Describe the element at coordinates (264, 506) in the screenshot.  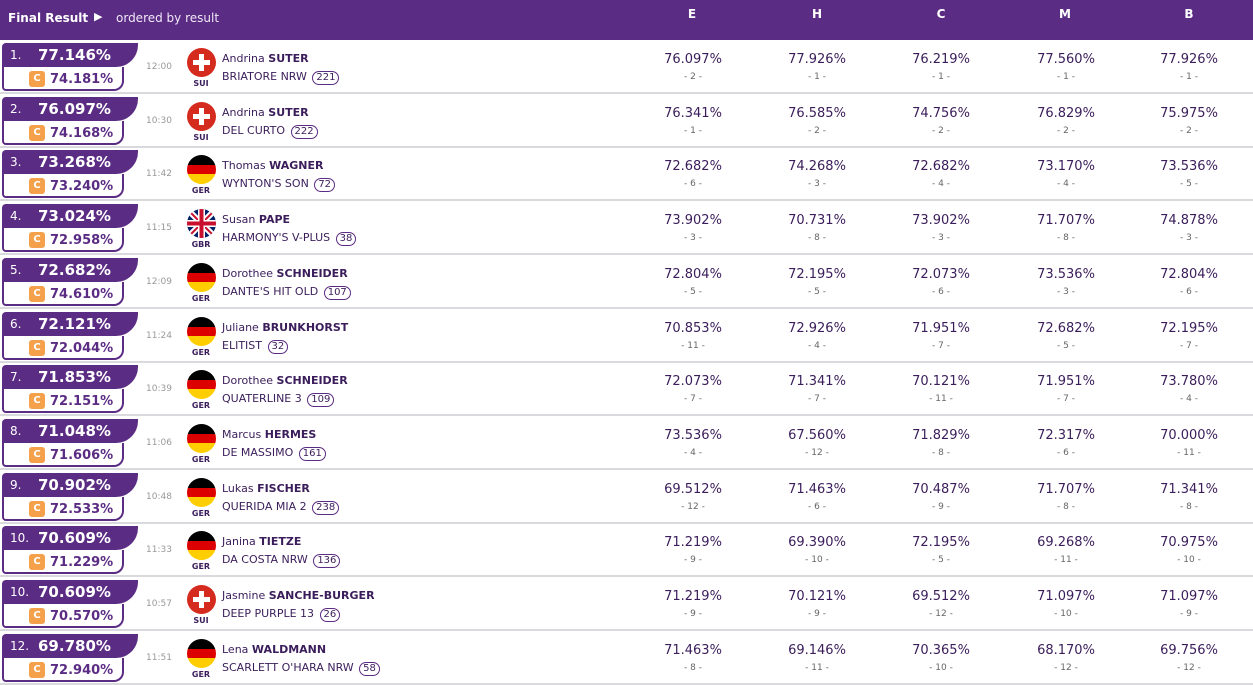
I see `horse-label: QUERIDA MIA 2` at that location.